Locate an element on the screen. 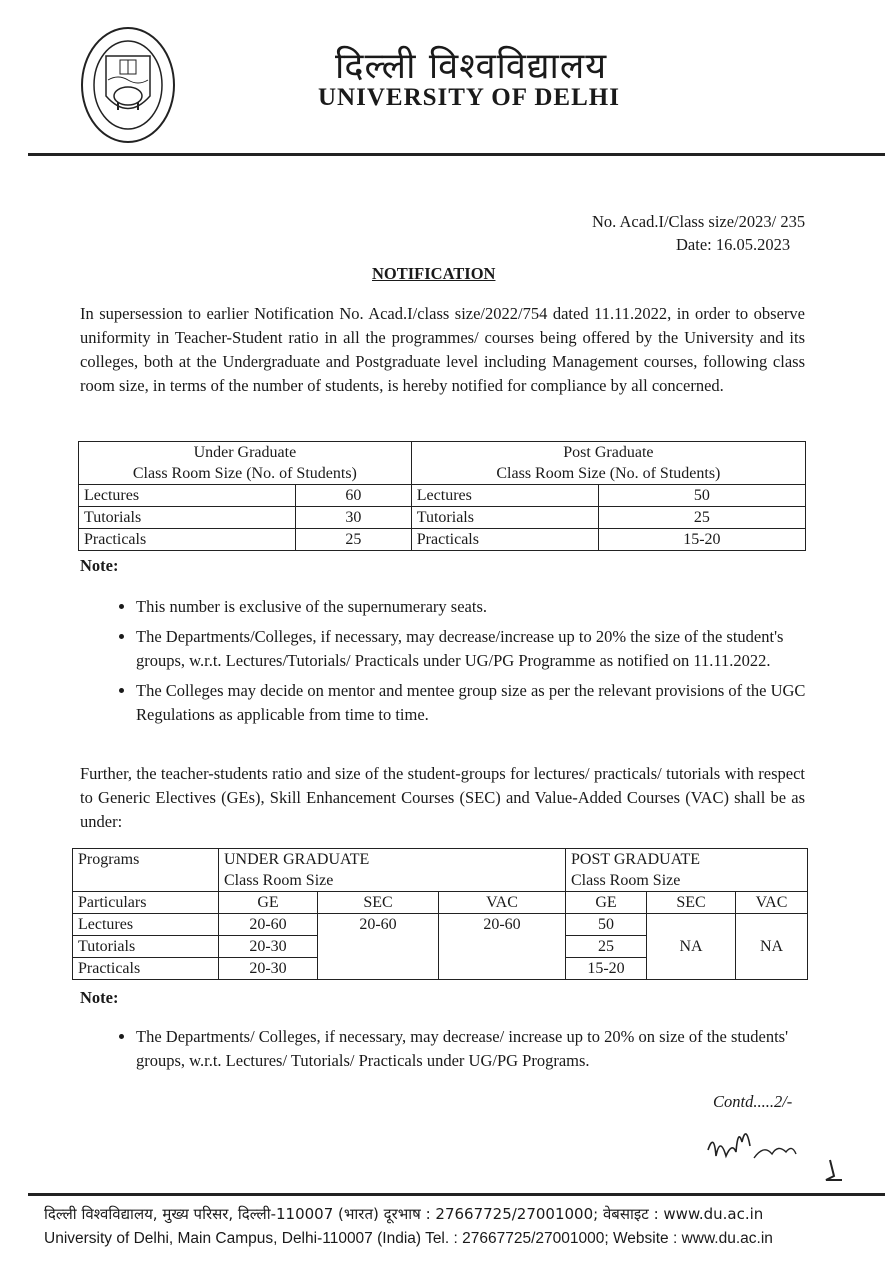 The height and width of the screenshot is (1288, 885). table-row: Practicals 20-30 15-20 is located at coordinates (440, 968).